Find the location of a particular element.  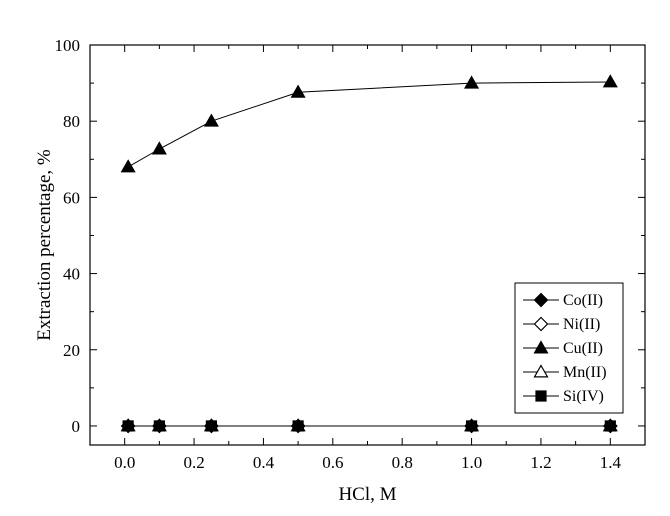

legend-label: Si(IV) is located at coordinates (583, 396).